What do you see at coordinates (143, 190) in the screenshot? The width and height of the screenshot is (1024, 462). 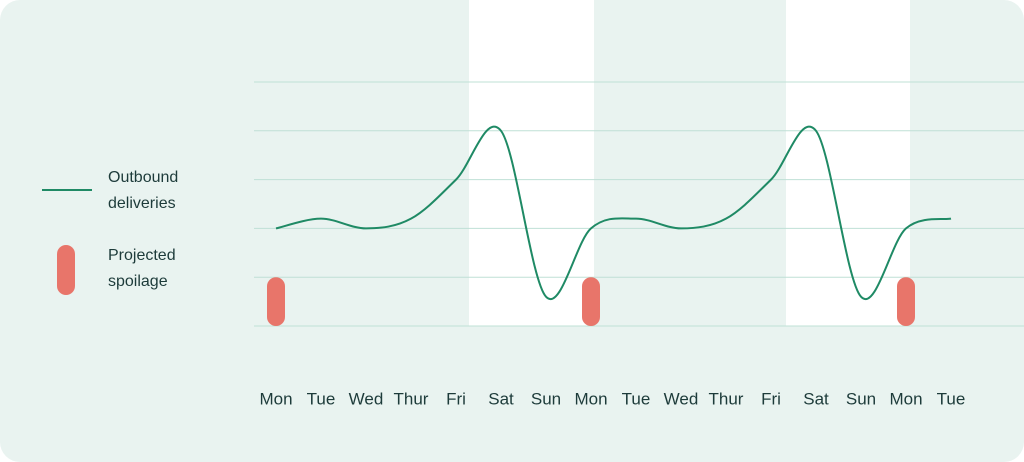 I see `legend-label: Outbound deliveries` at bounding box center [143, 190].